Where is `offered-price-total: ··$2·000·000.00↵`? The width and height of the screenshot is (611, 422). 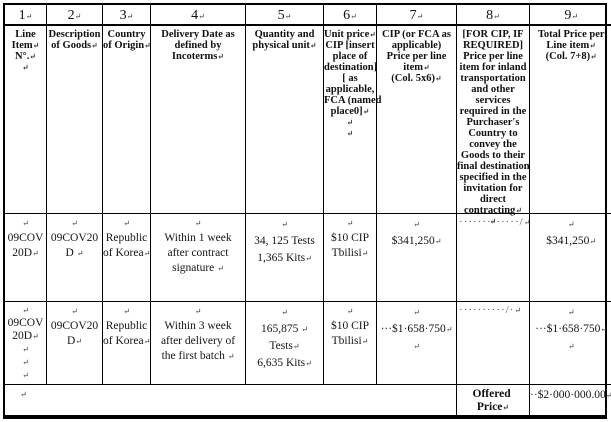
offered-price-total: ··$2·000·000.00↵ is located at coordinates (570, 395).